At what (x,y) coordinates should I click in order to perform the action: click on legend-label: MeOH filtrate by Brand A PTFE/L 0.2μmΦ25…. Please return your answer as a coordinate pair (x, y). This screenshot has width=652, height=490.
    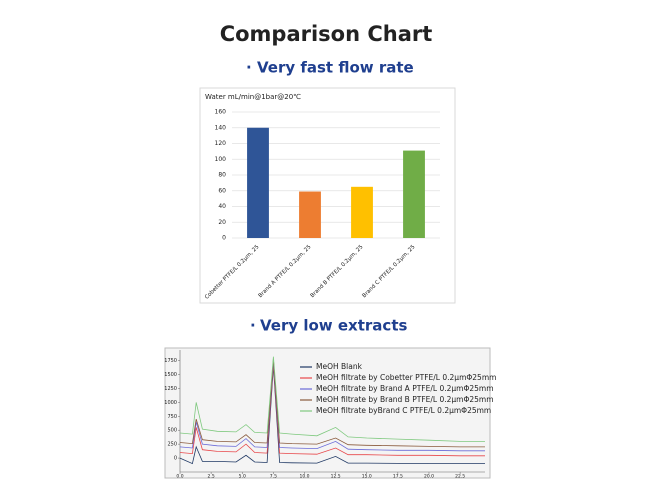
    Looking at the image, I should click on (405, 388).